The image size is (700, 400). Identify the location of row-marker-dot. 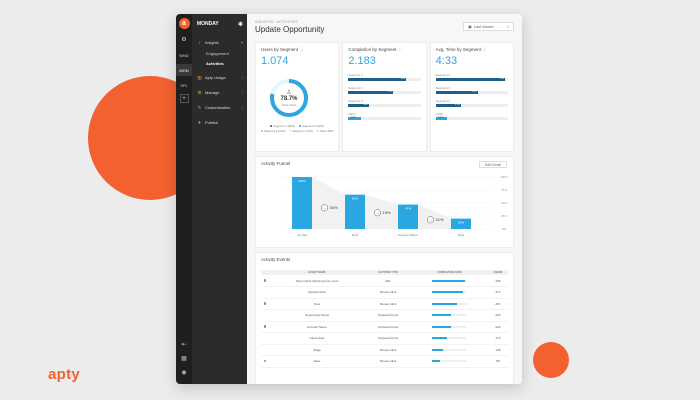
(265, 326).